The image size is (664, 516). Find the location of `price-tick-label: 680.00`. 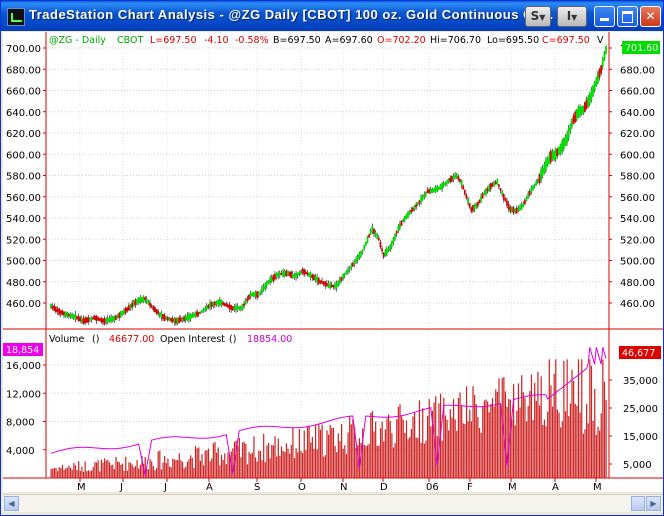

price-tick-label: 680.00 is located at coordinates (637, 70).